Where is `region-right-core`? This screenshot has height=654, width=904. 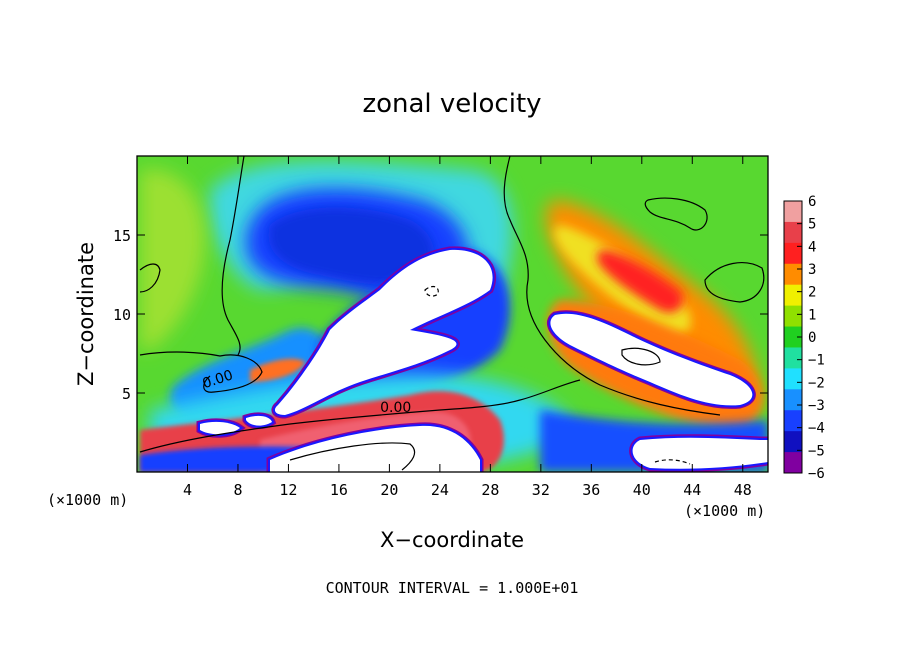
region-right-core is located at coordinates (640, 281).